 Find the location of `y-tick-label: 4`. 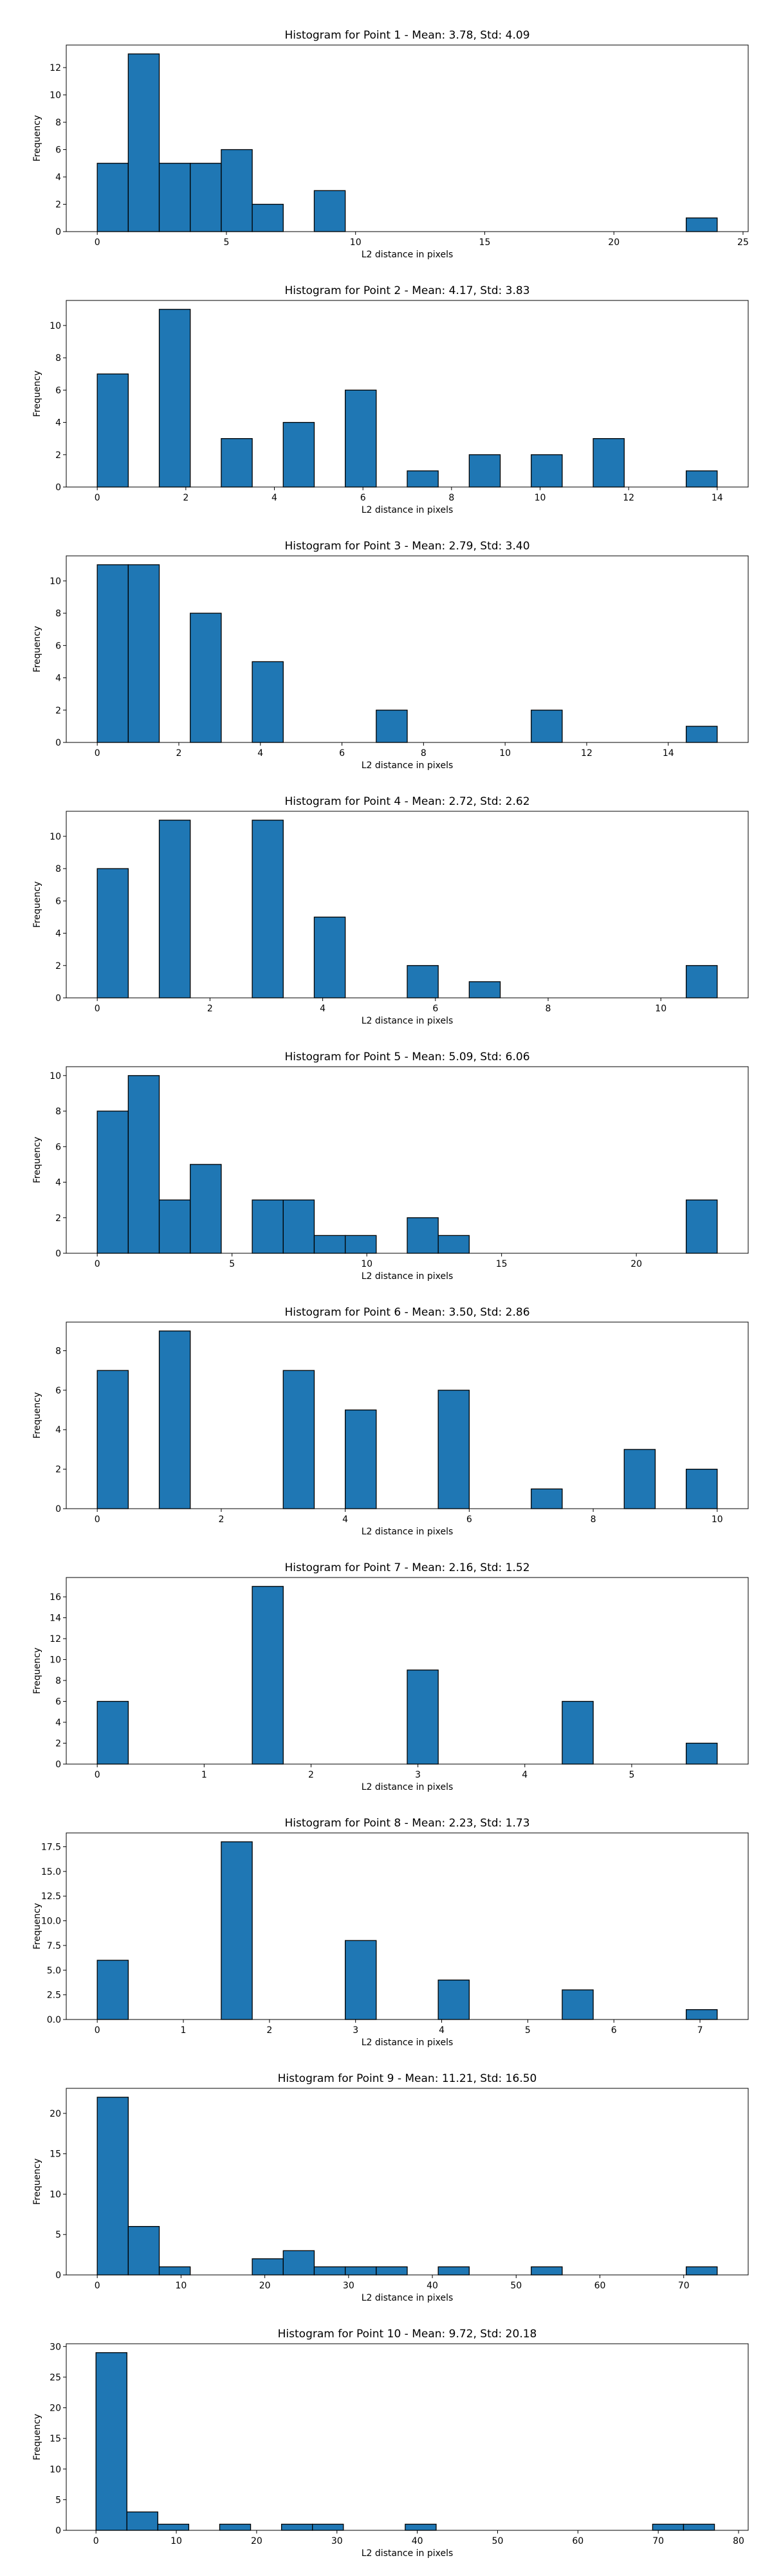

y-tick-label: 4 is located at coordinates (58, 1723).